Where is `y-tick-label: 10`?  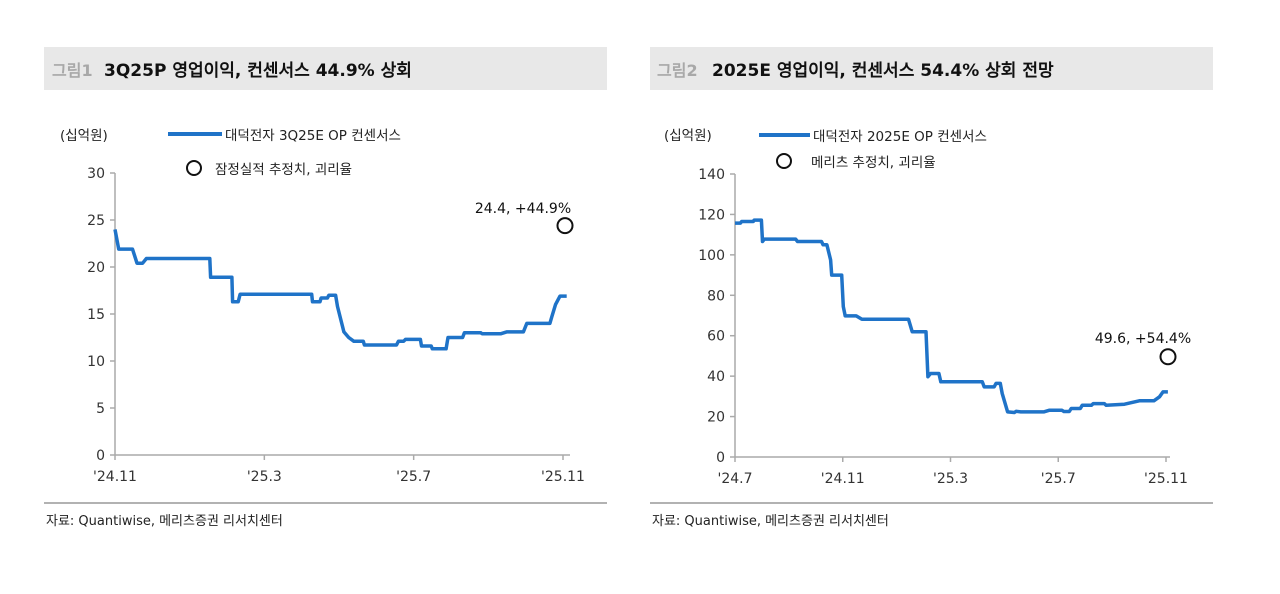 y-tick-label: 10 is located at coordinates (96, 362).